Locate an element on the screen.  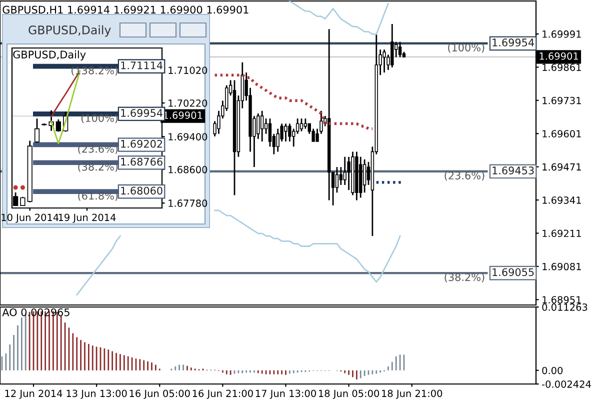
y-tick-label: 1.69471 is located at coordinates (561, 167).